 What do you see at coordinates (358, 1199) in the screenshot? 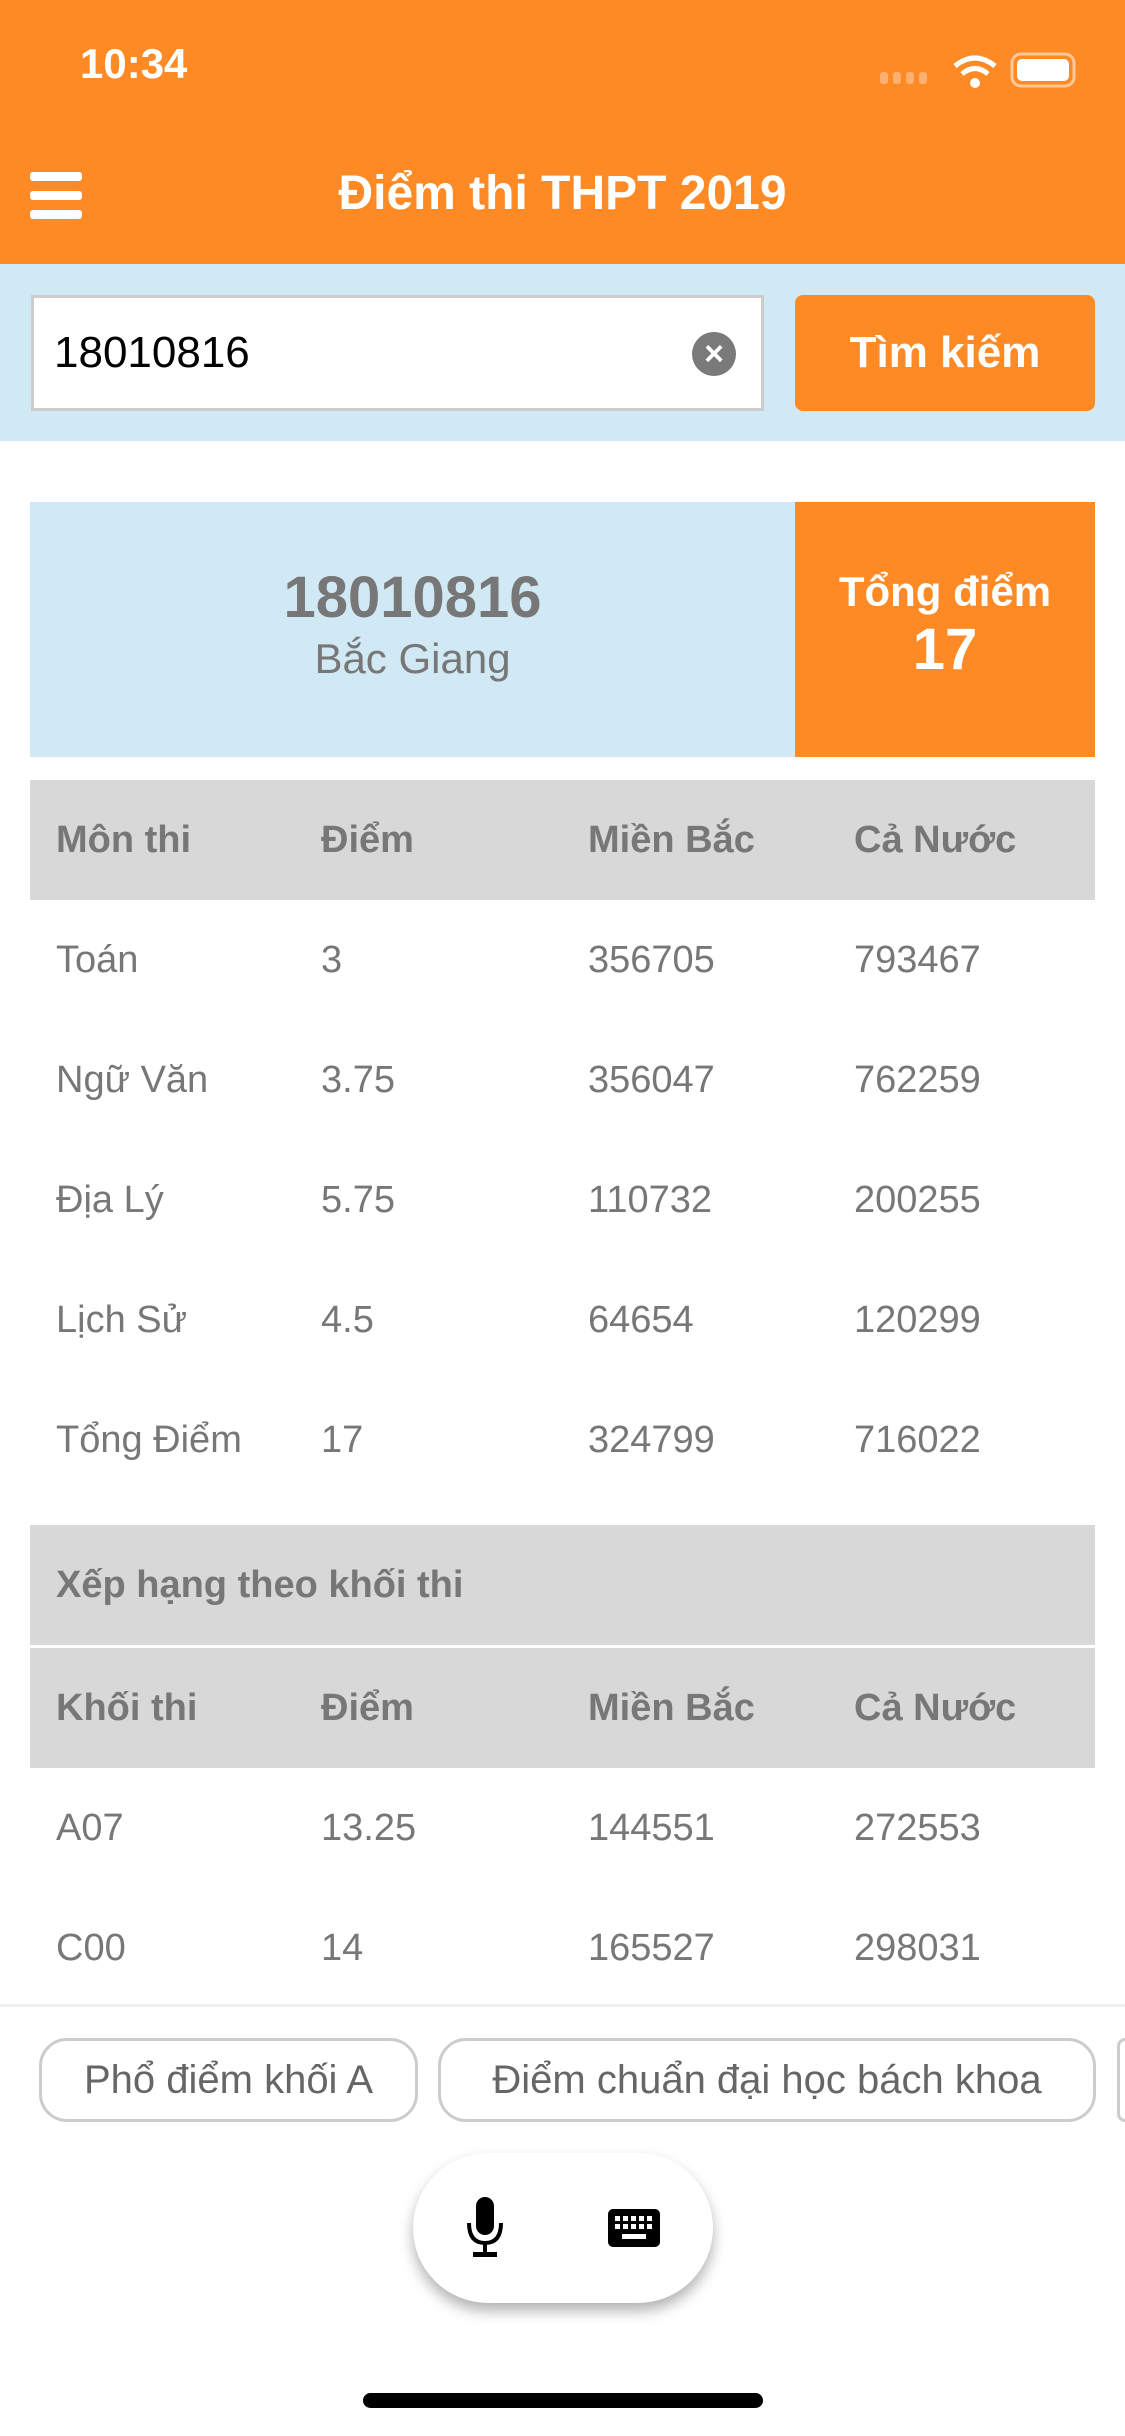
I see `table-row-cell: 5.75` at bounding box center [358, 1199].